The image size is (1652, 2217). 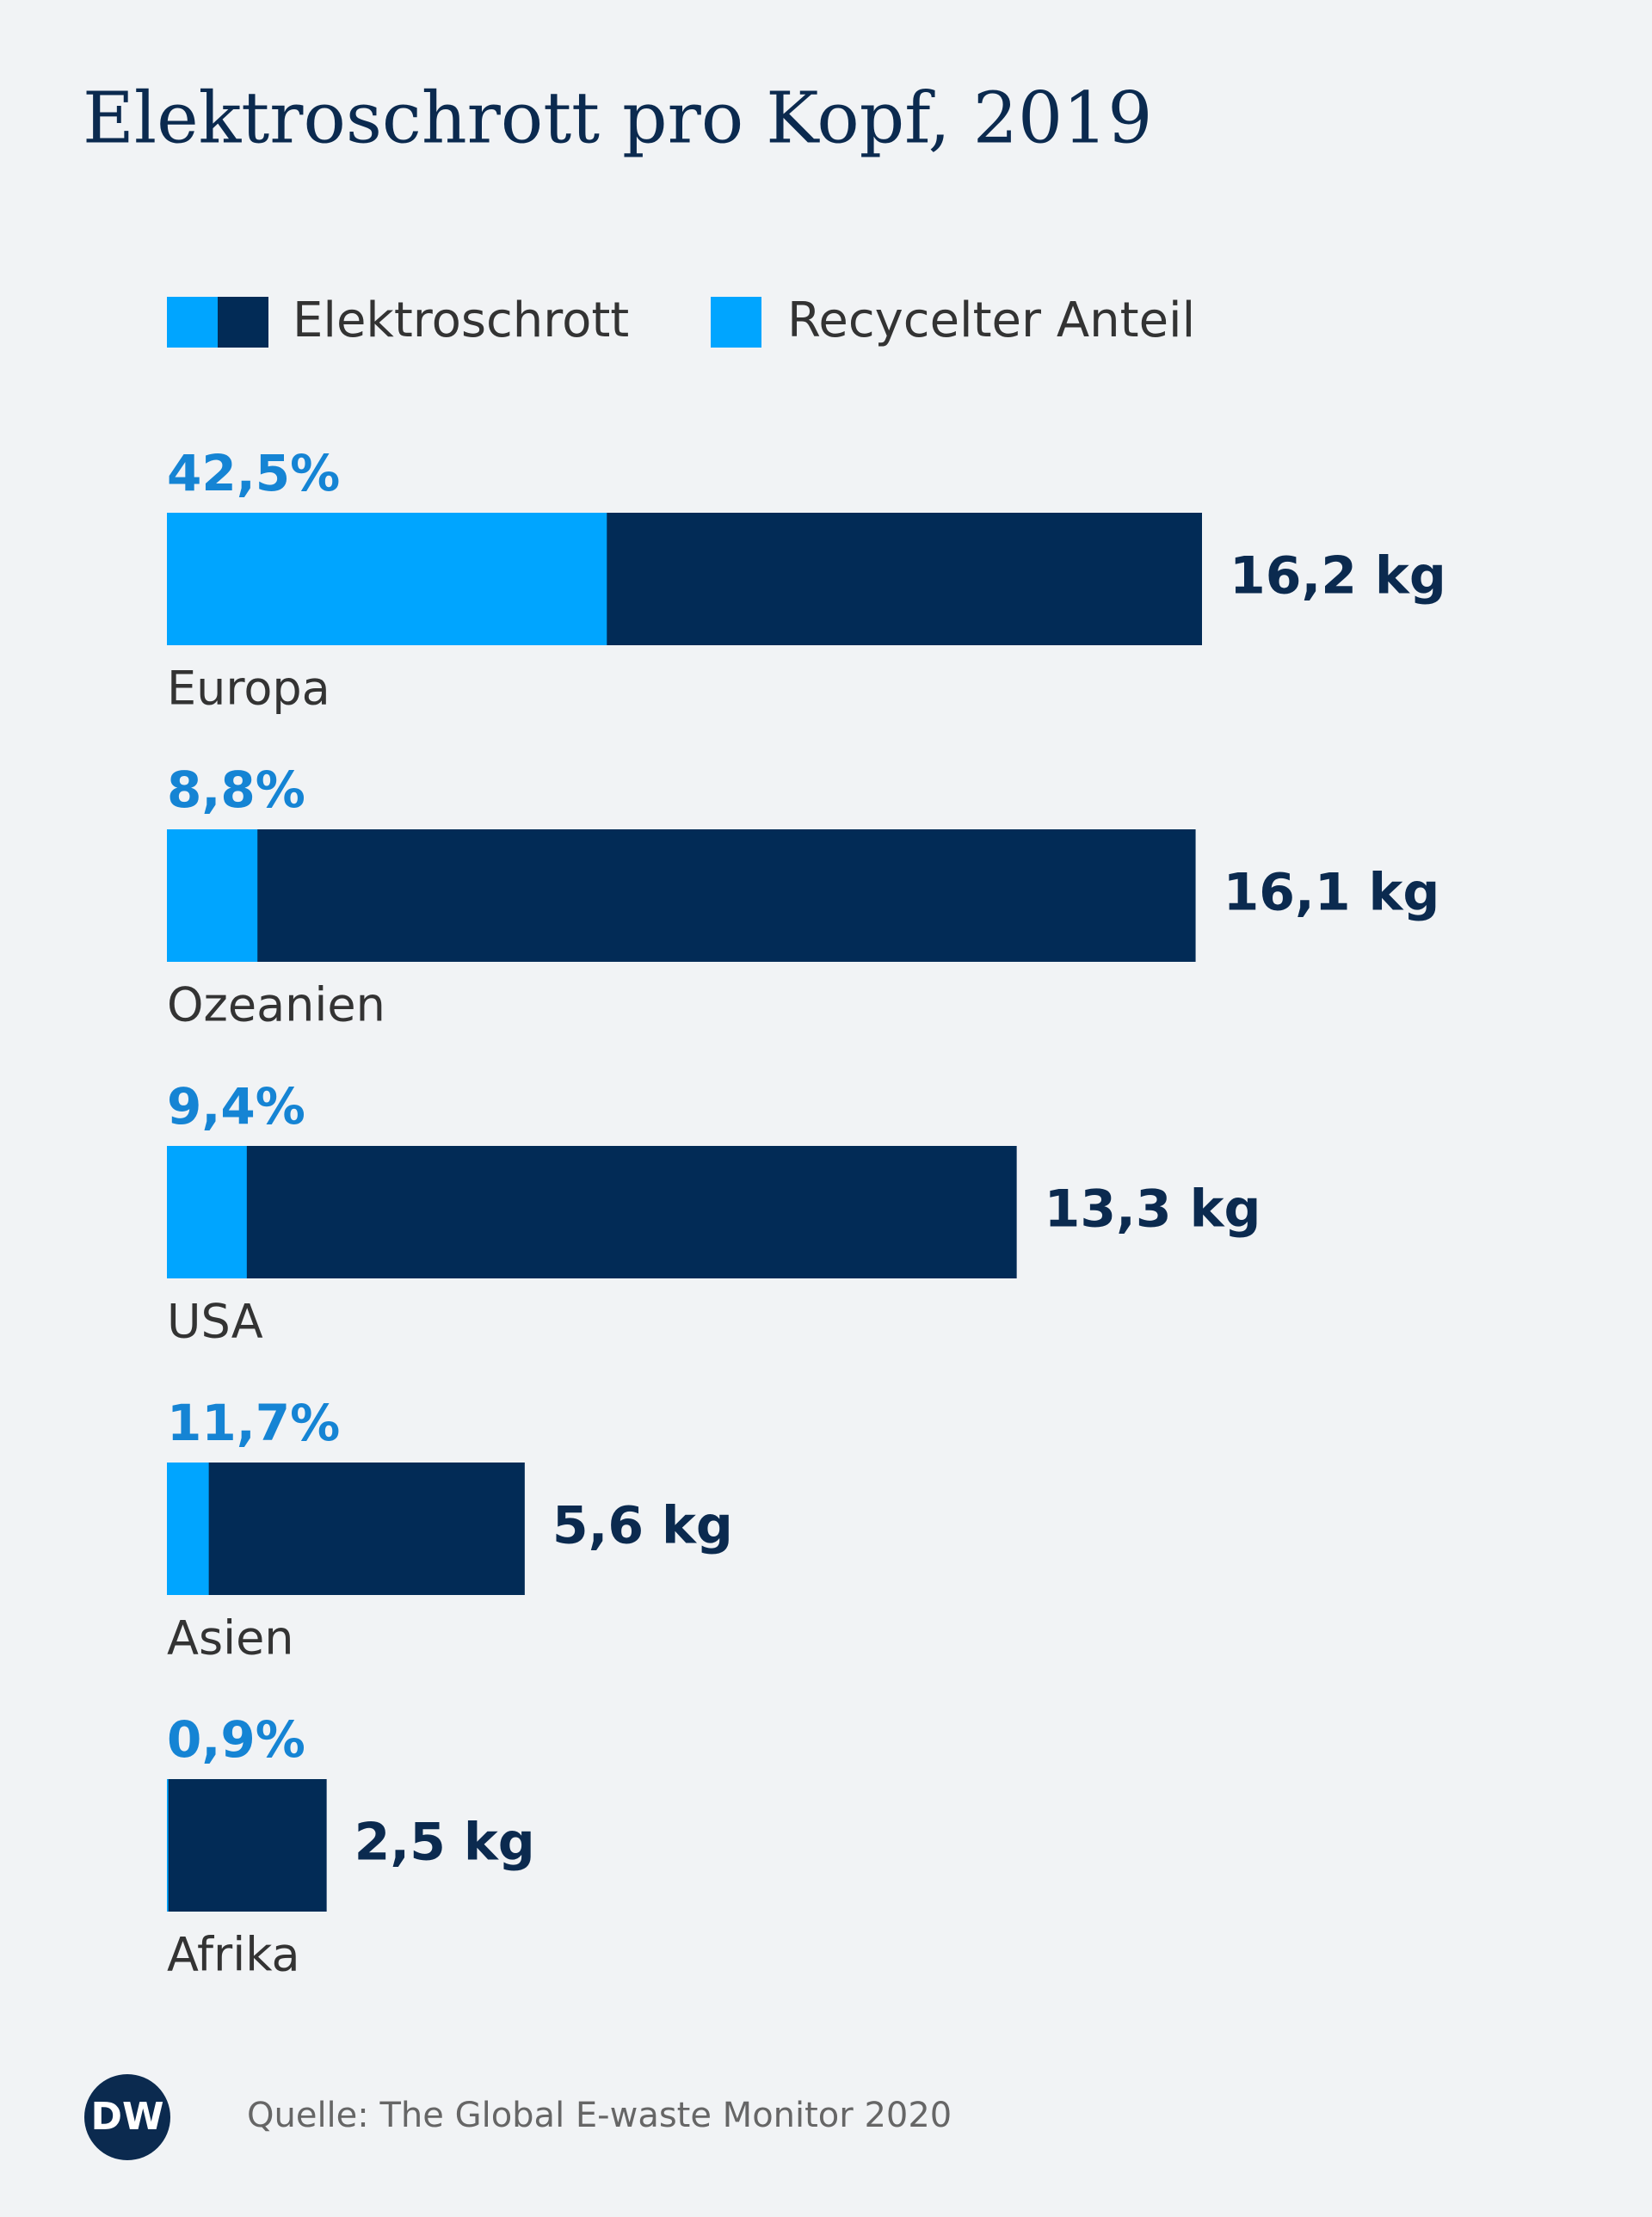 What do you see at coordinates (276, 1005) in the screenshot?
I see `category-label: Ozeanien` at bounding box center [276, 1005].